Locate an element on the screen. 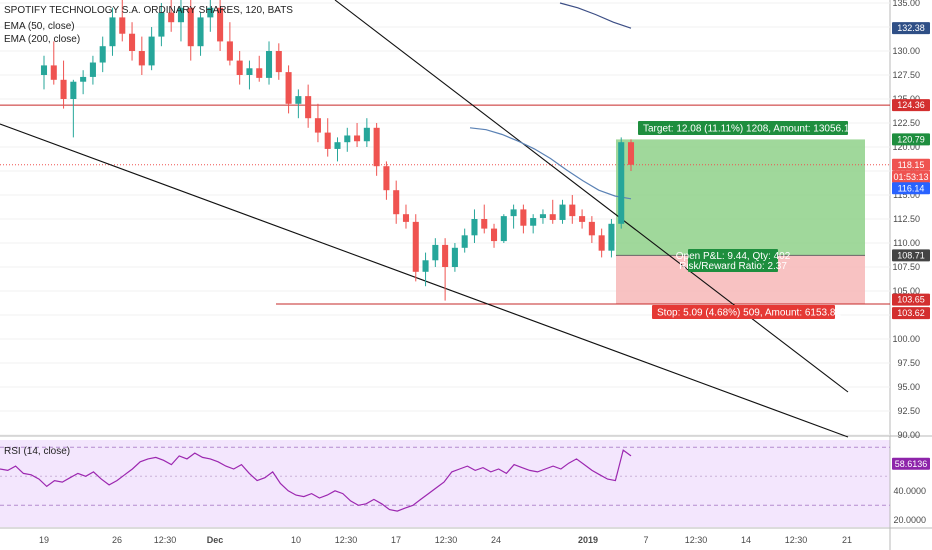  time-tick-label: Dec is located at coordinates (215, 540).